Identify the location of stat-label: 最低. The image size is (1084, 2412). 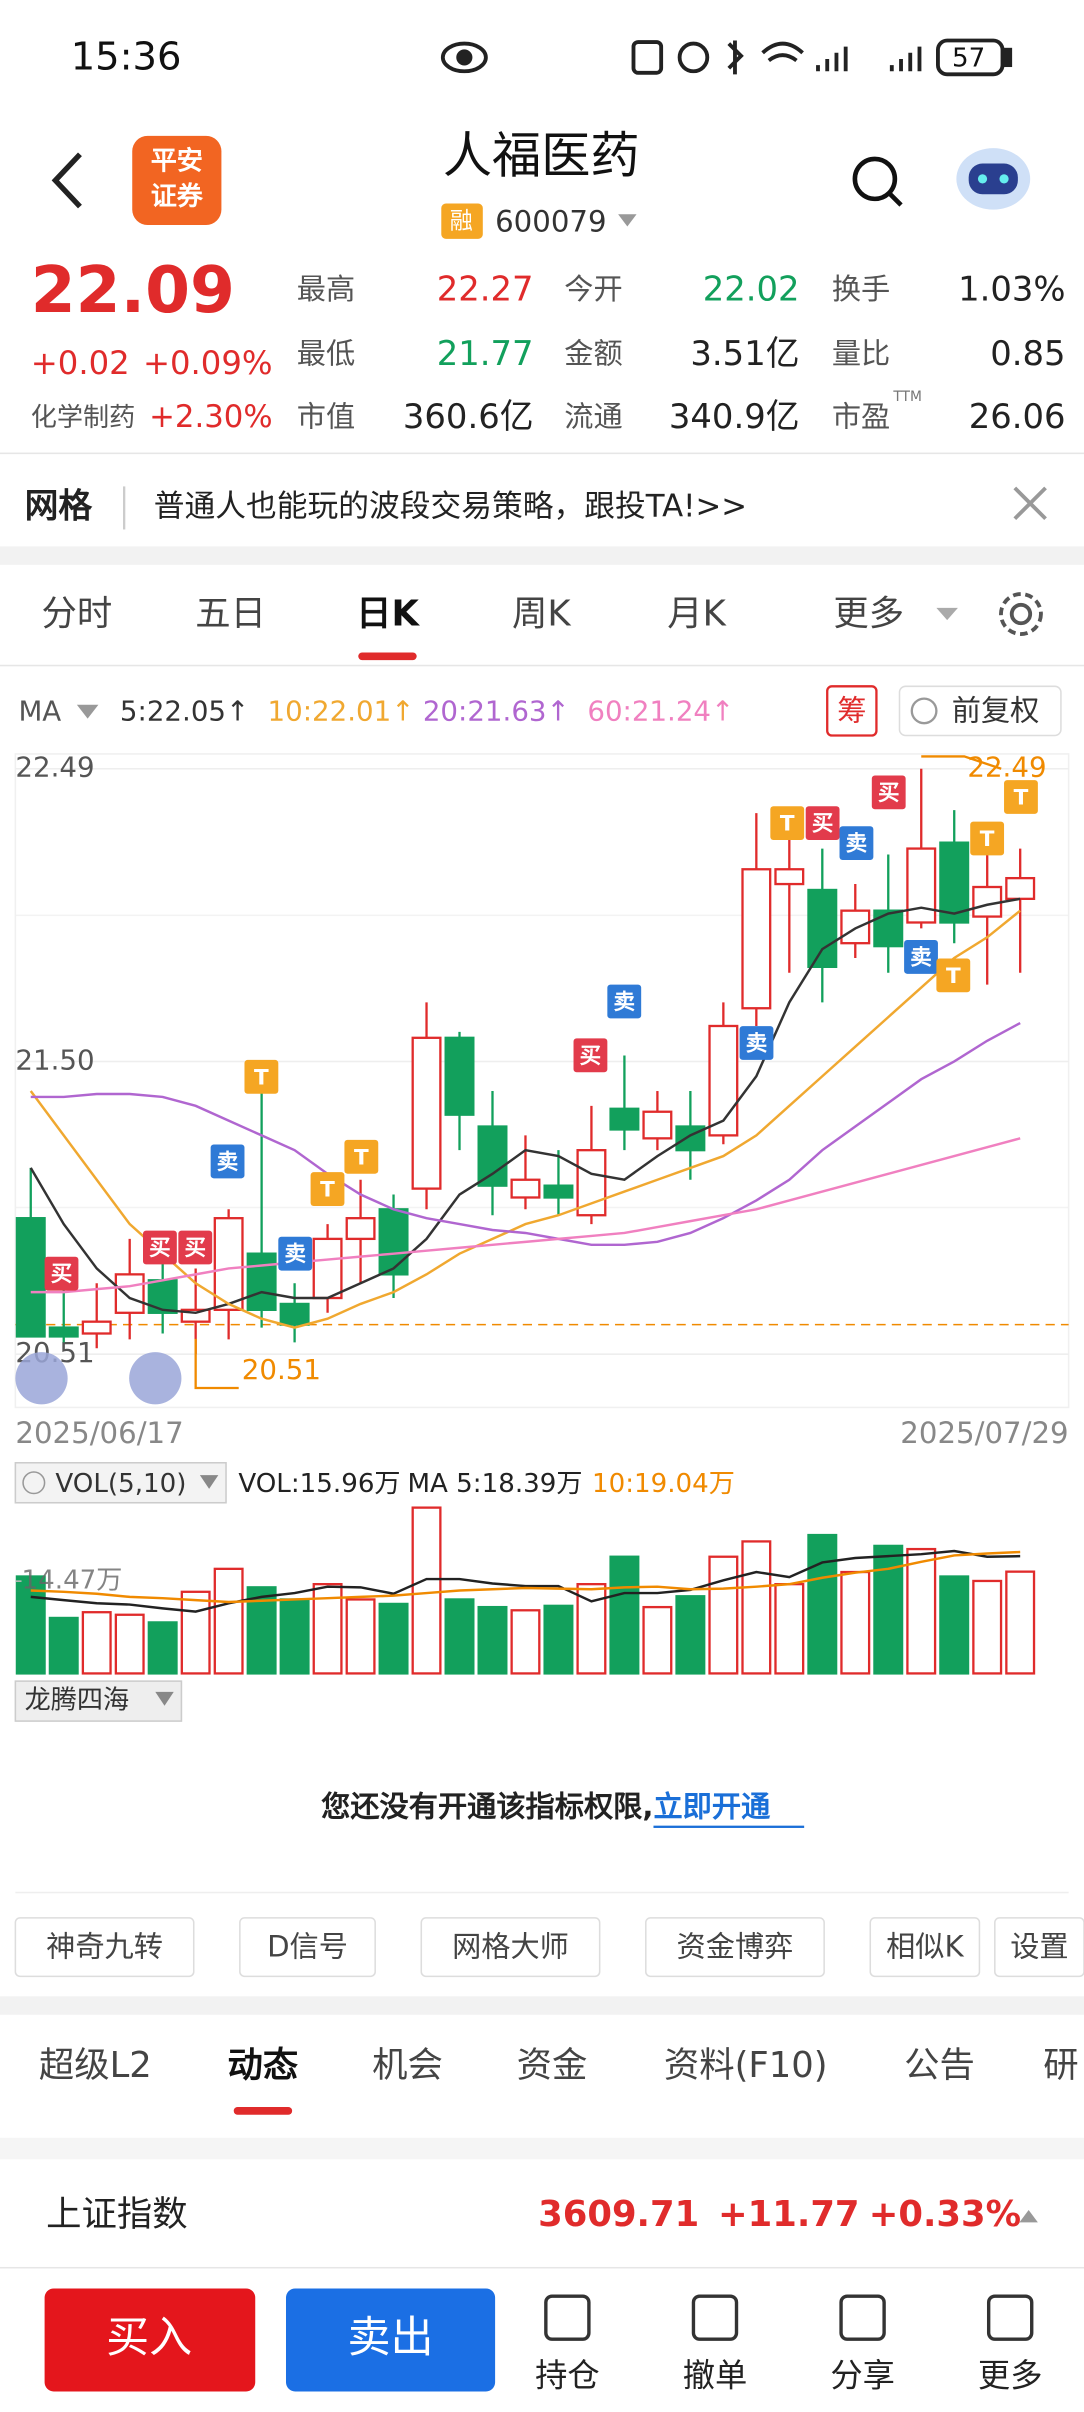
(326, 354).